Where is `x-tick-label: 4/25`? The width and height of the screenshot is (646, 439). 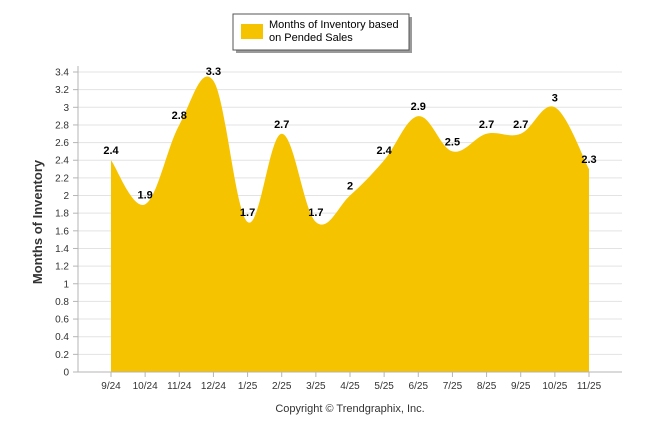 x-tick-label: 4/25 is located at coordinates (350, 386).